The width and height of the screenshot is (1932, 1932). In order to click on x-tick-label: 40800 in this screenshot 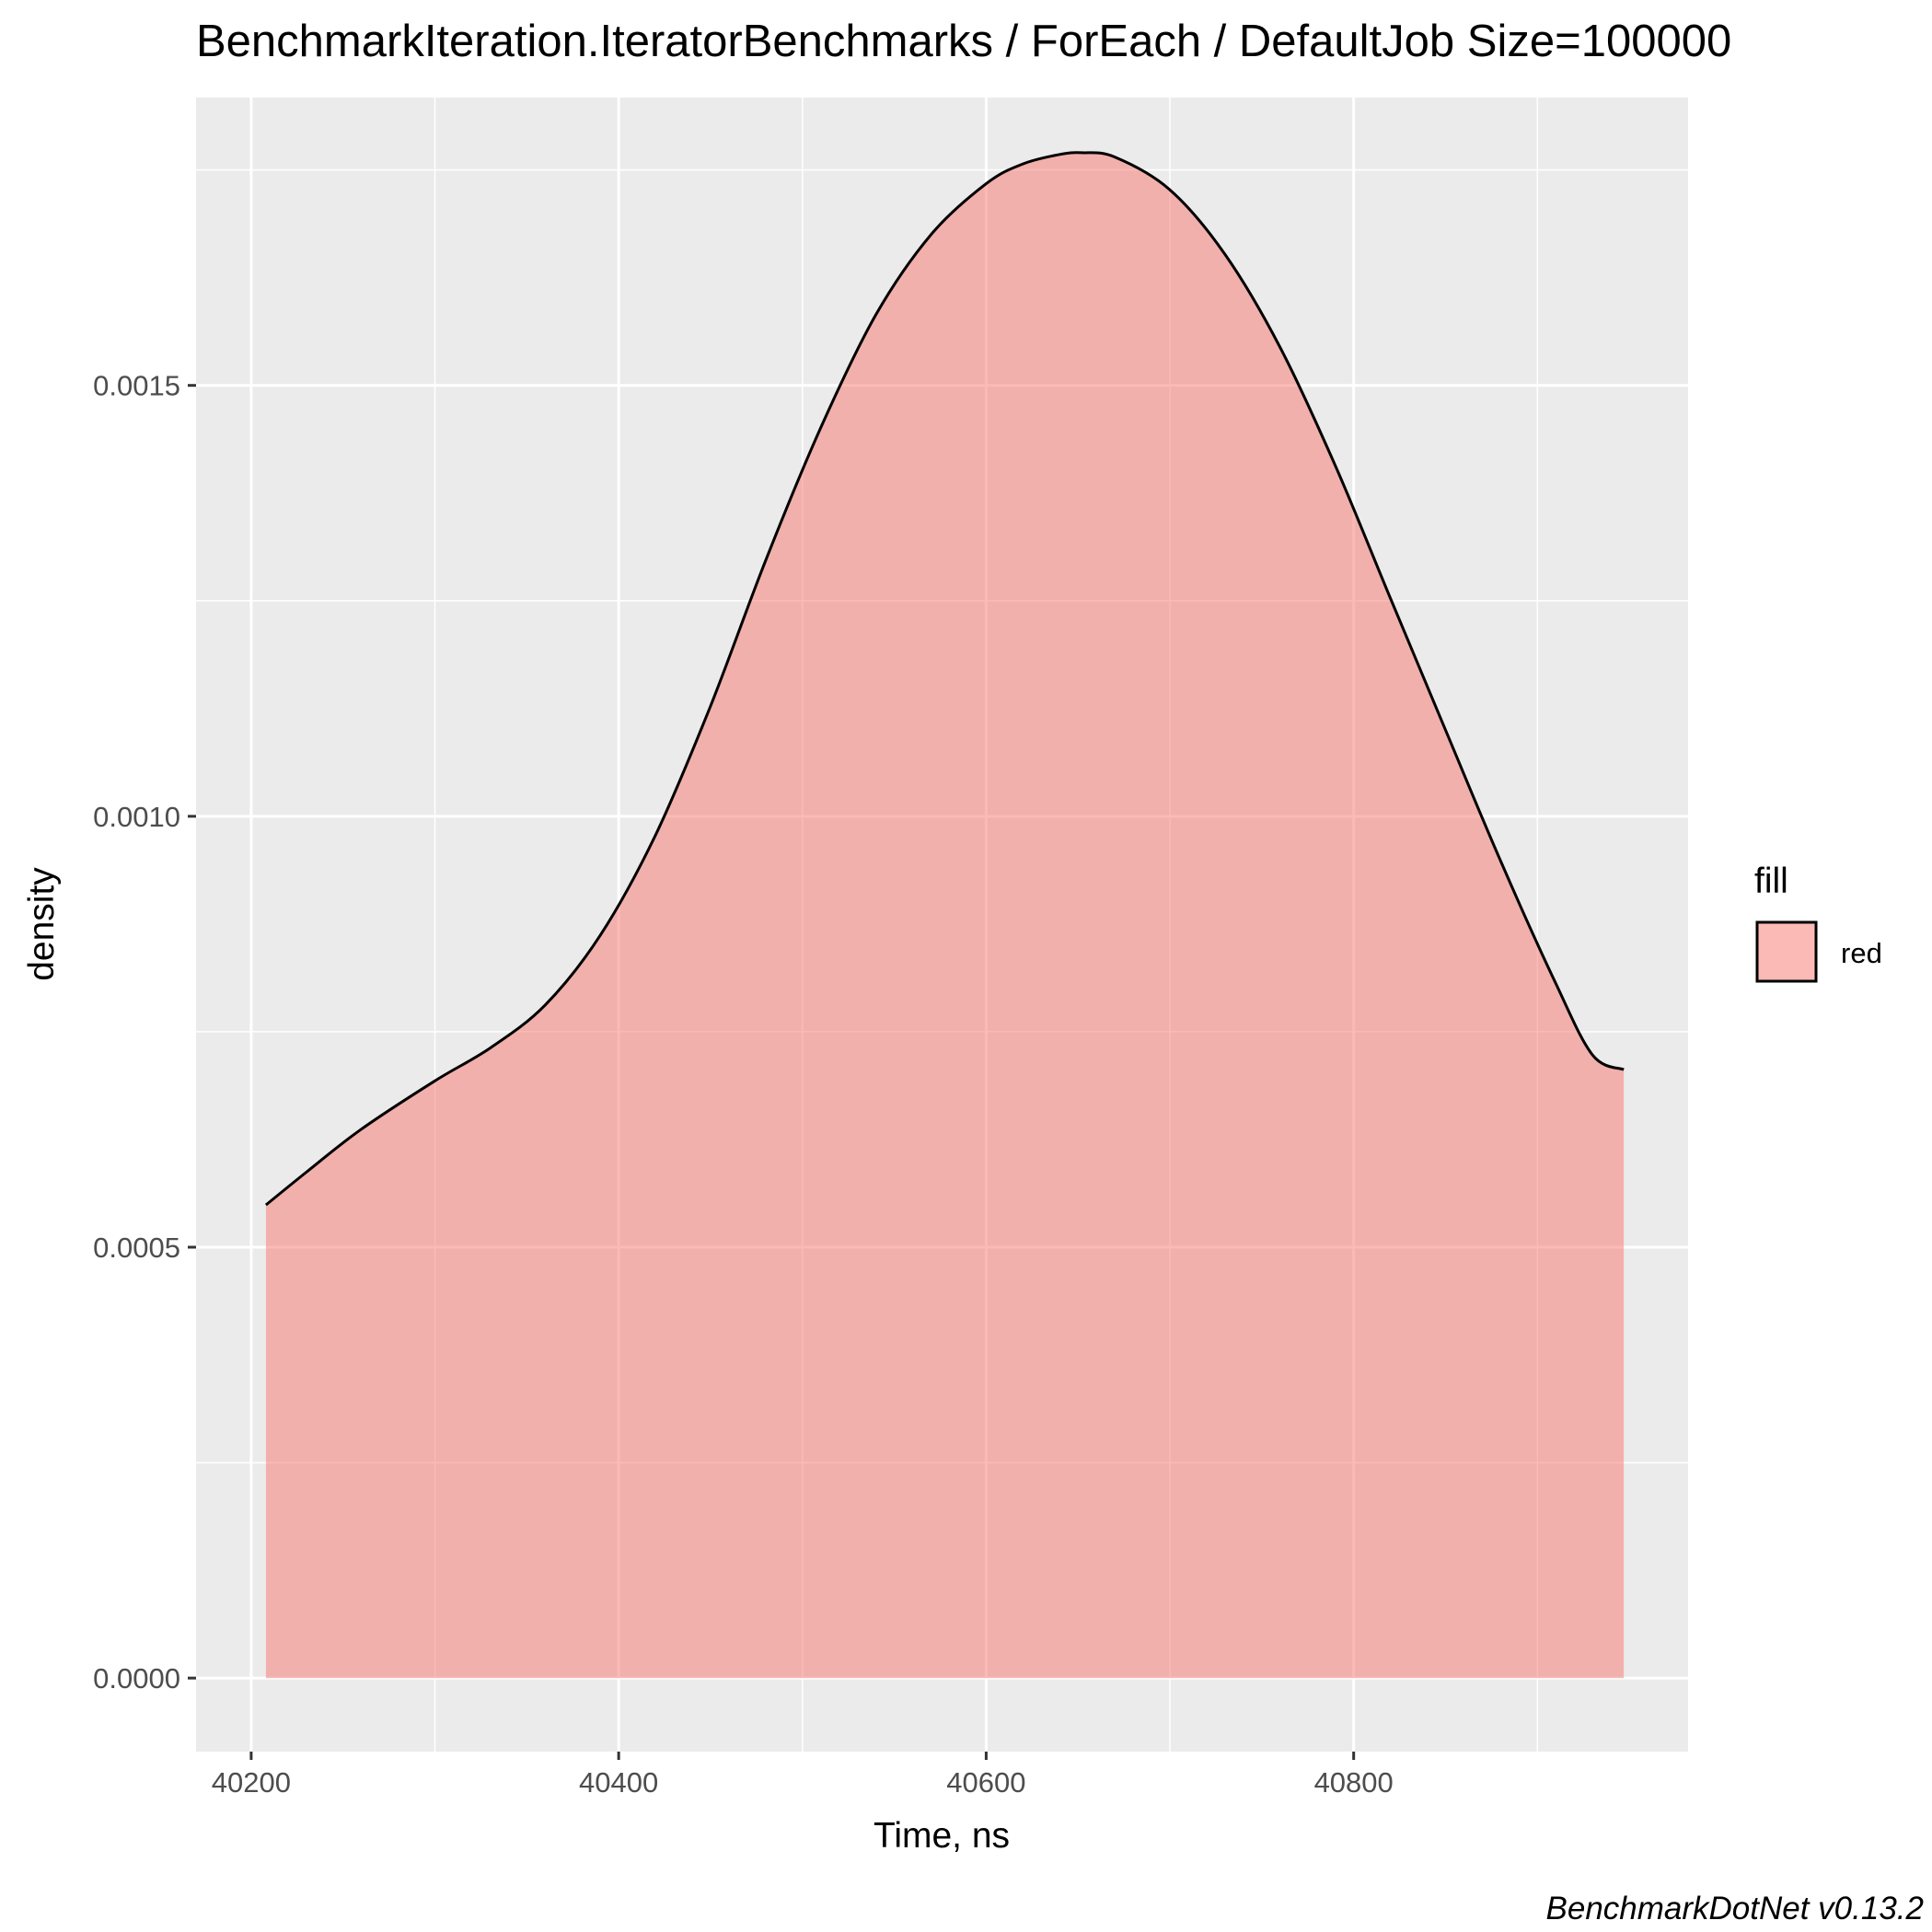, I will do `click(1354, 1783)`.